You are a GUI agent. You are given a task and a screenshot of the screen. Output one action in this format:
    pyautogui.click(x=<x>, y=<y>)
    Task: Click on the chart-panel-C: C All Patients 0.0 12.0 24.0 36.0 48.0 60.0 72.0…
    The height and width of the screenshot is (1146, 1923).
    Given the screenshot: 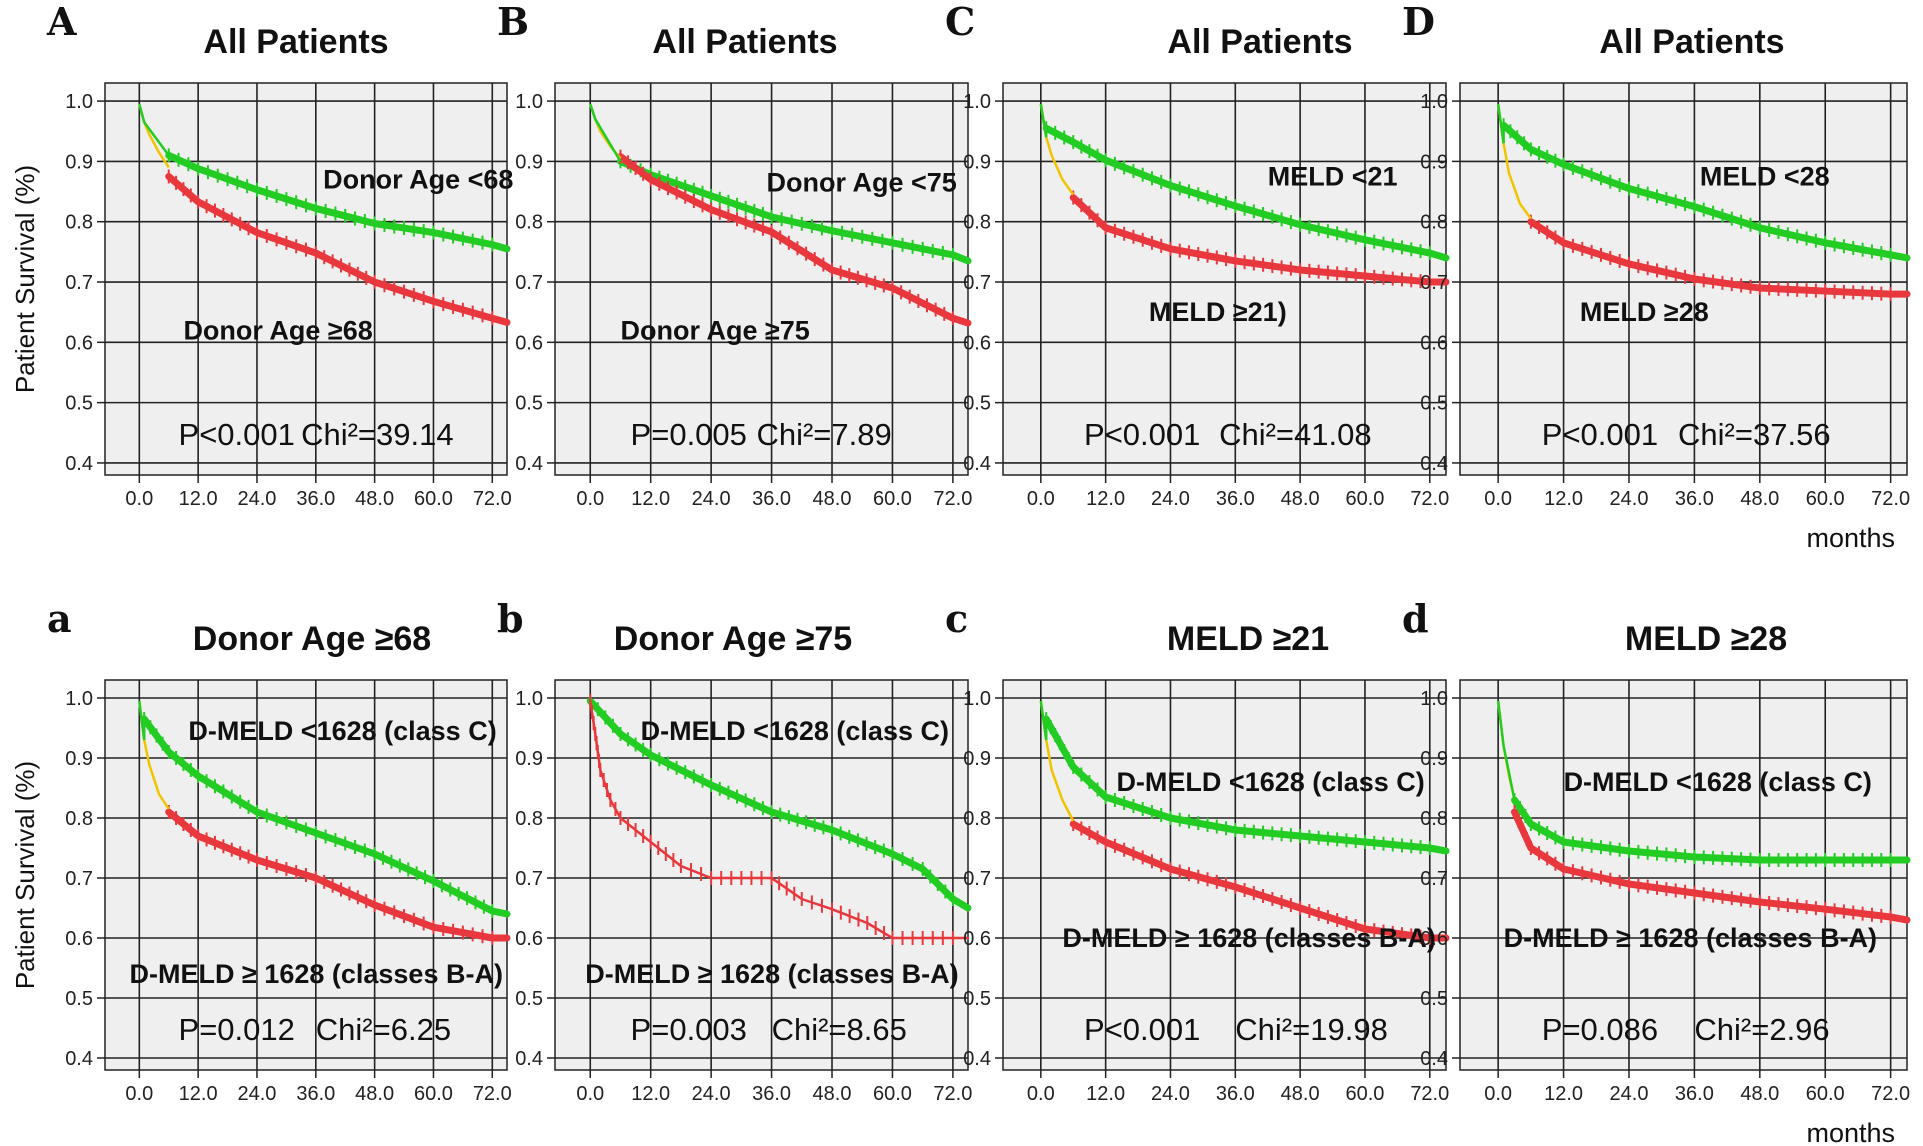 What is the action you would take?
    pyautogui.click(x=1197, y=255)
    